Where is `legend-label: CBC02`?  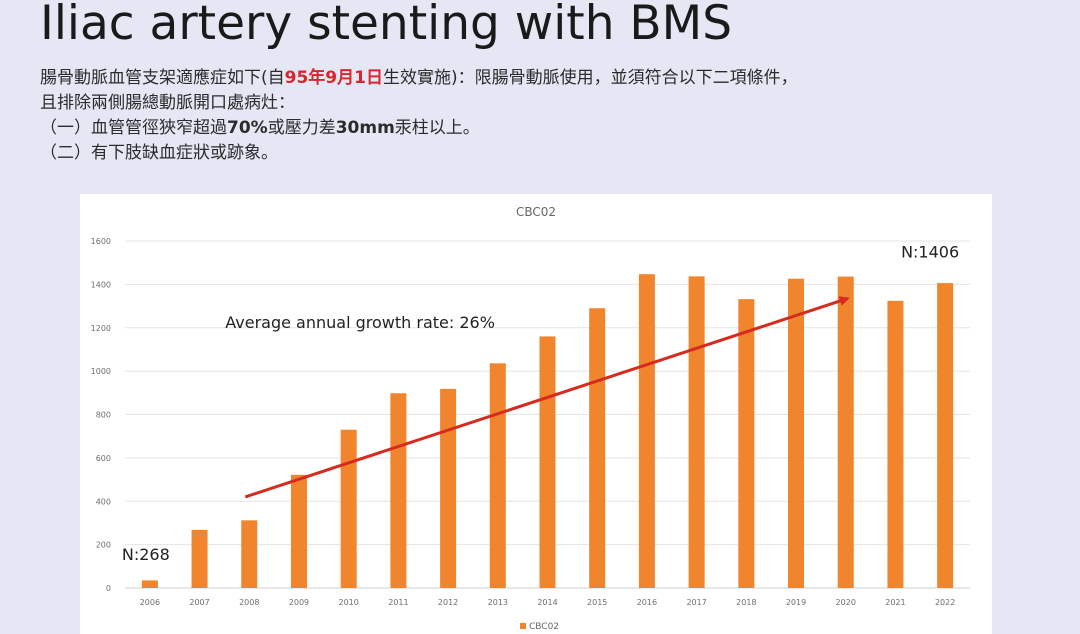 legend-label: CBC02 is located at coordinates (544, 627).